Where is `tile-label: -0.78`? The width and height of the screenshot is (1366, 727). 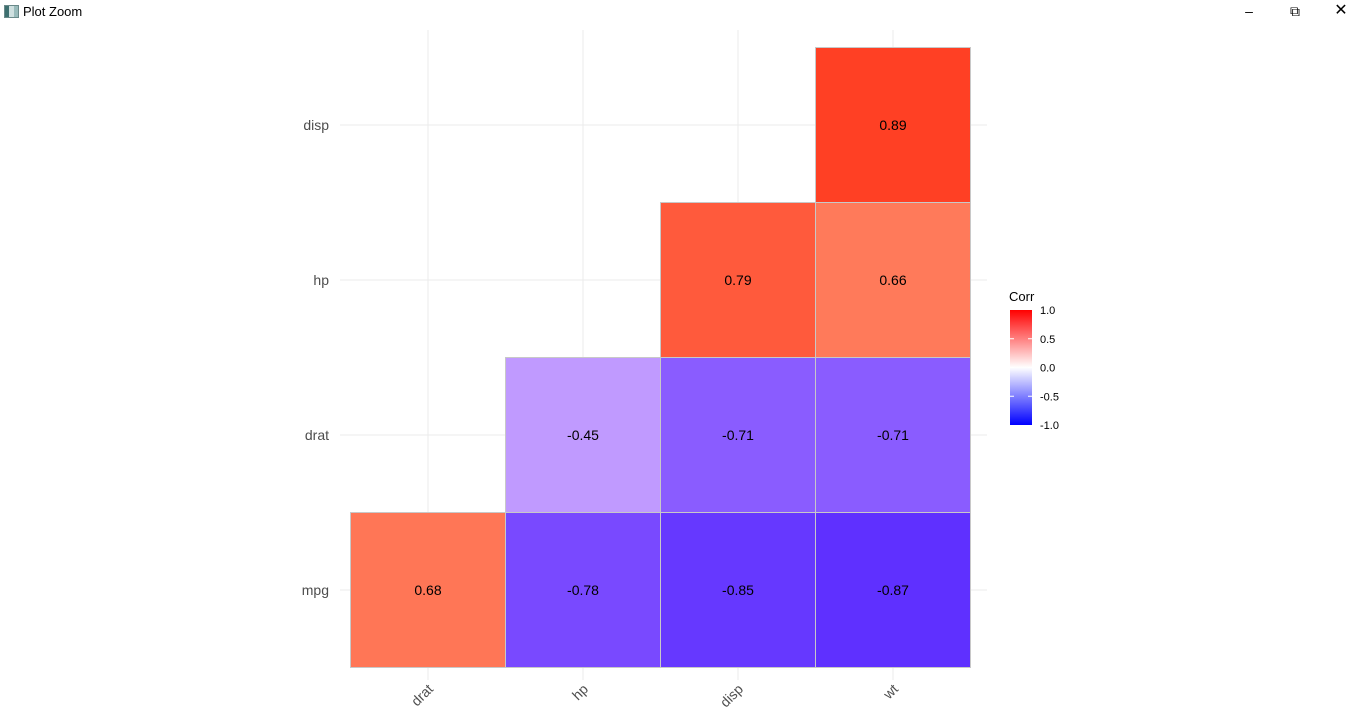 tile-label: -0.78 is located at coordinates (583, 590).